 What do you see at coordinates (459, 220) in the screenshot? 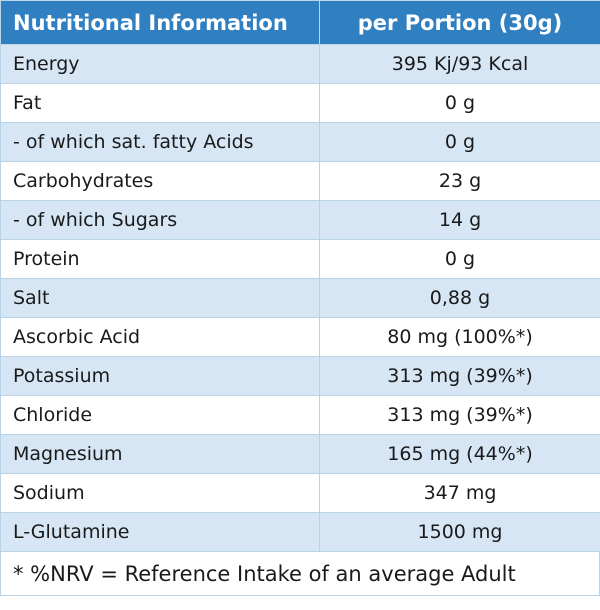
I see `nutrient-value: 14 g` at bounding box center [459, 220].